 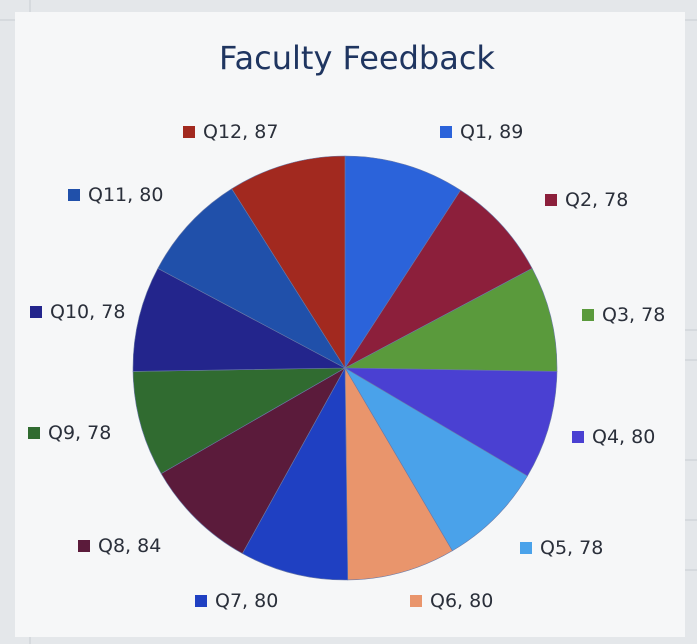 I want to click on data-label: Q8, 84, so click(x=129, y=546).